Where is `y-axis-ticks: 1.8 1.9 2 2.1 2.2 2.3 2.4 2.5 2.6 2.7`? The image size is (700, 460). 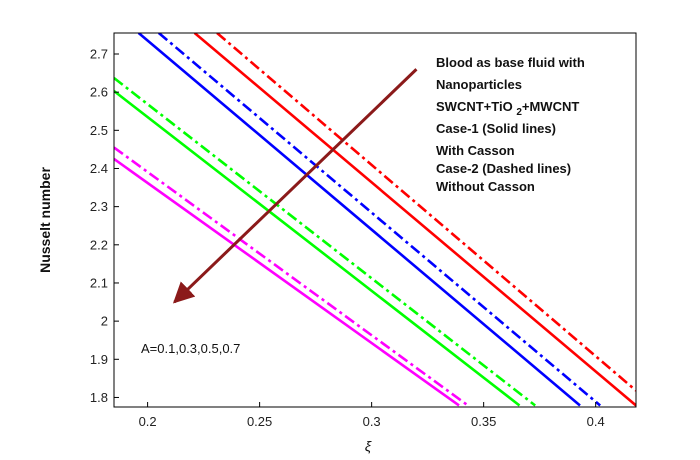
y-axis-ticks: 1.8 1.9 2 2.1 2.2 2.3 2.4 2.5 2.6 2.7 is located at coordinates (104, 225).